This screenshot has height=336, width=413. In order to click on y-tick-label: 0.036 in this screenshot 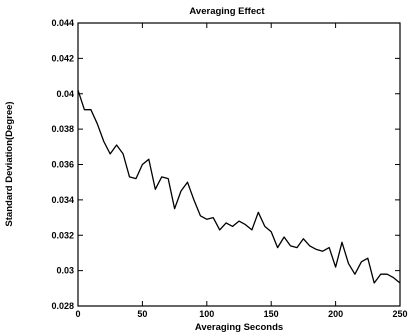, I will do `click(62, 165)`.